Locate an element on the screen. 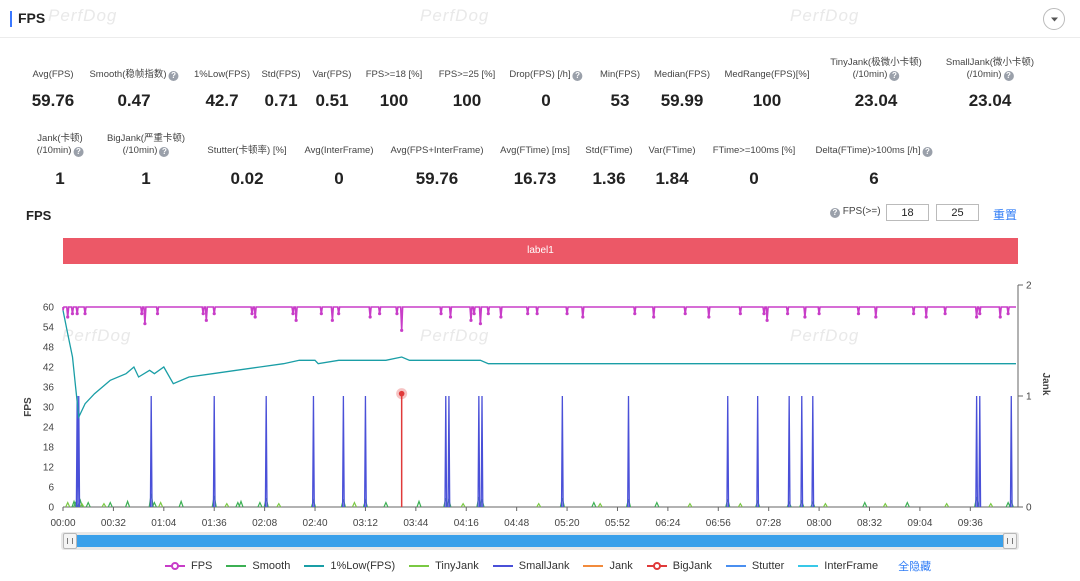 Image resolution: width=1080 pixels, height=581 pixels. time-range-slider is located at coordinates (540, 541).